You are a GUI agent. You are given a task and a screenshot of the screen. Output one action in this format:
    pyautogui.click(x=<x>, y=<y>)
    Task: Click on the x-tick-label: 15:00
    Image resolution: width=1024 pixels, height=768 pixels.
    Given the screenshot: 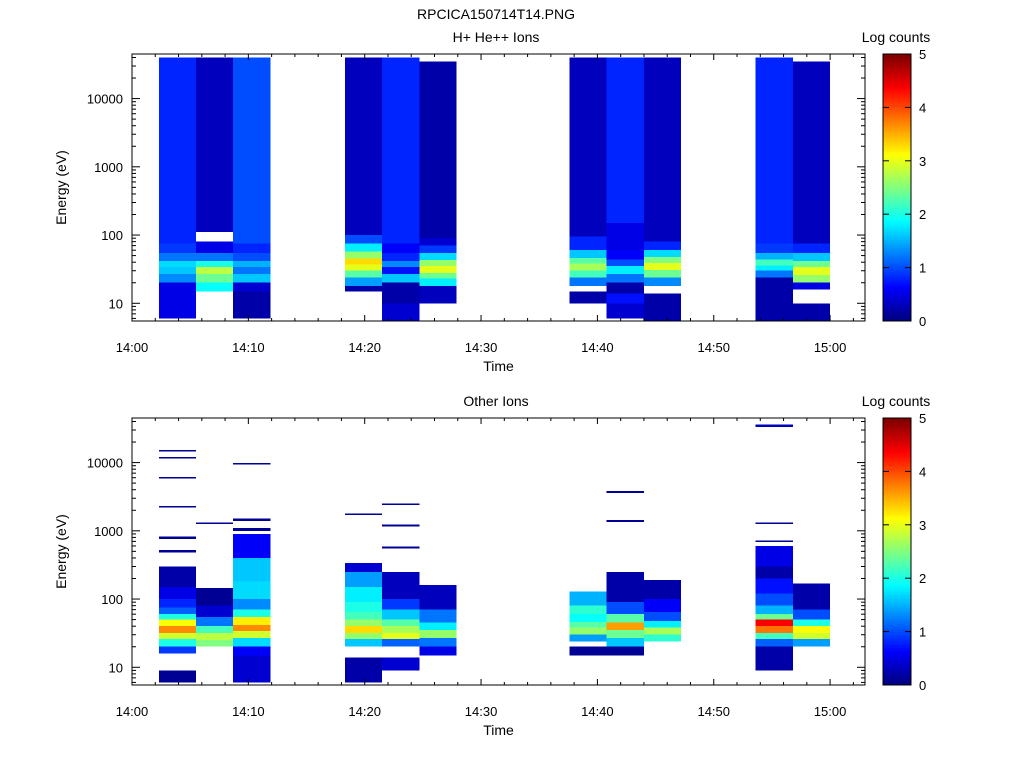 What is the action you would take?
    pyautogui.click(x=830, y=347)
    